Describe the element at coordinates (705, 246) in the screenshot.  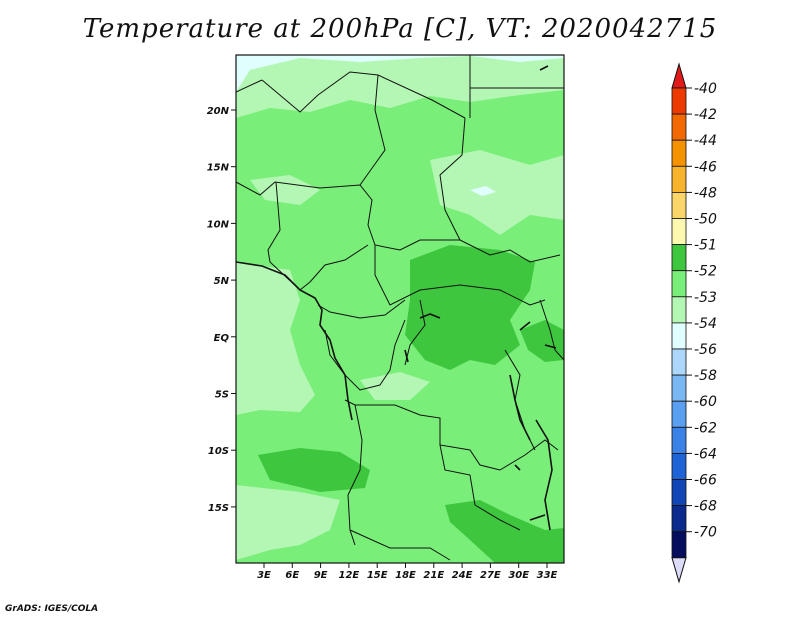
I see `colorbar-label: -51` at that location.